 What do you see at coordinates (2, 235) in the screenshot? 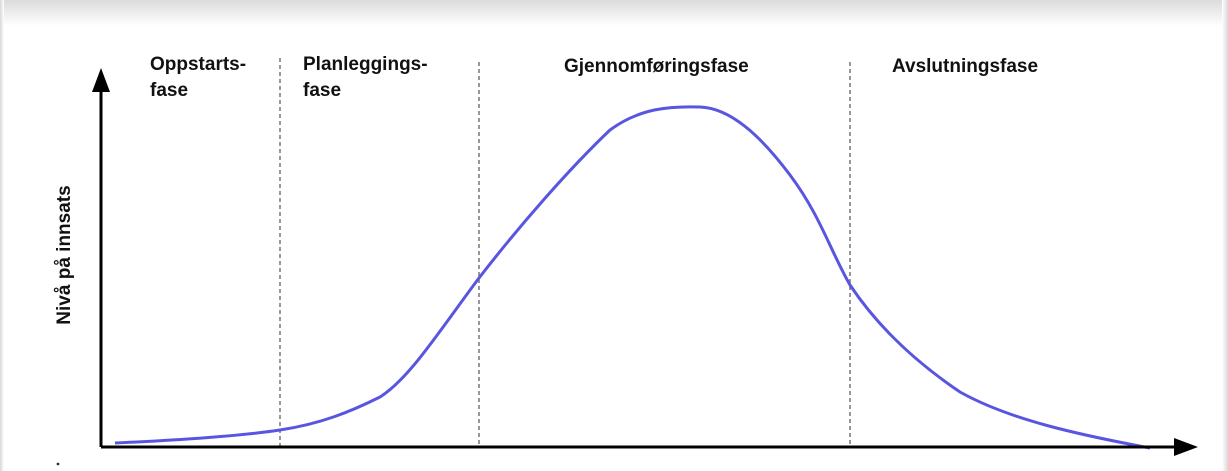
I see `left-edge-shadow` at bounding box center [2, 235].